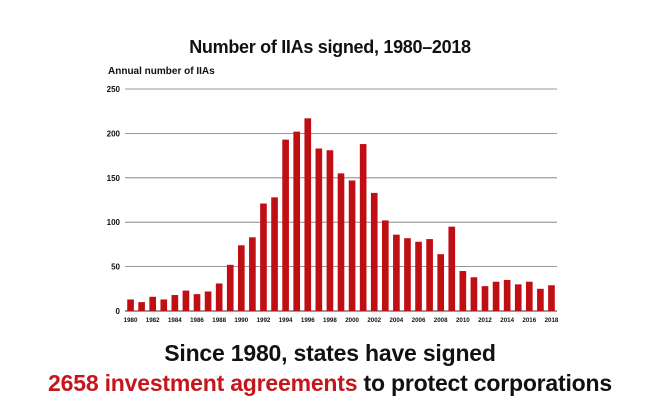  I want to click on bar-2001, so click(363, 227).